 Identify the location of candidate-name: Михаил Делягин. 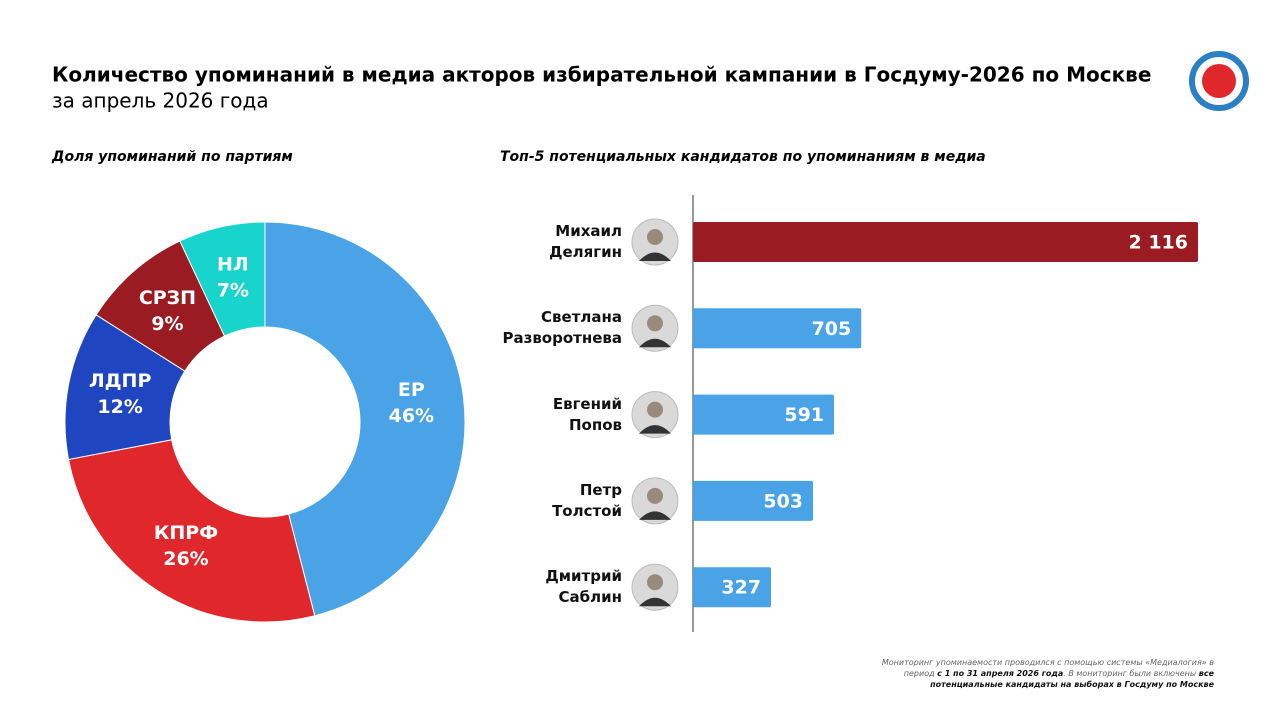
(585, 241).